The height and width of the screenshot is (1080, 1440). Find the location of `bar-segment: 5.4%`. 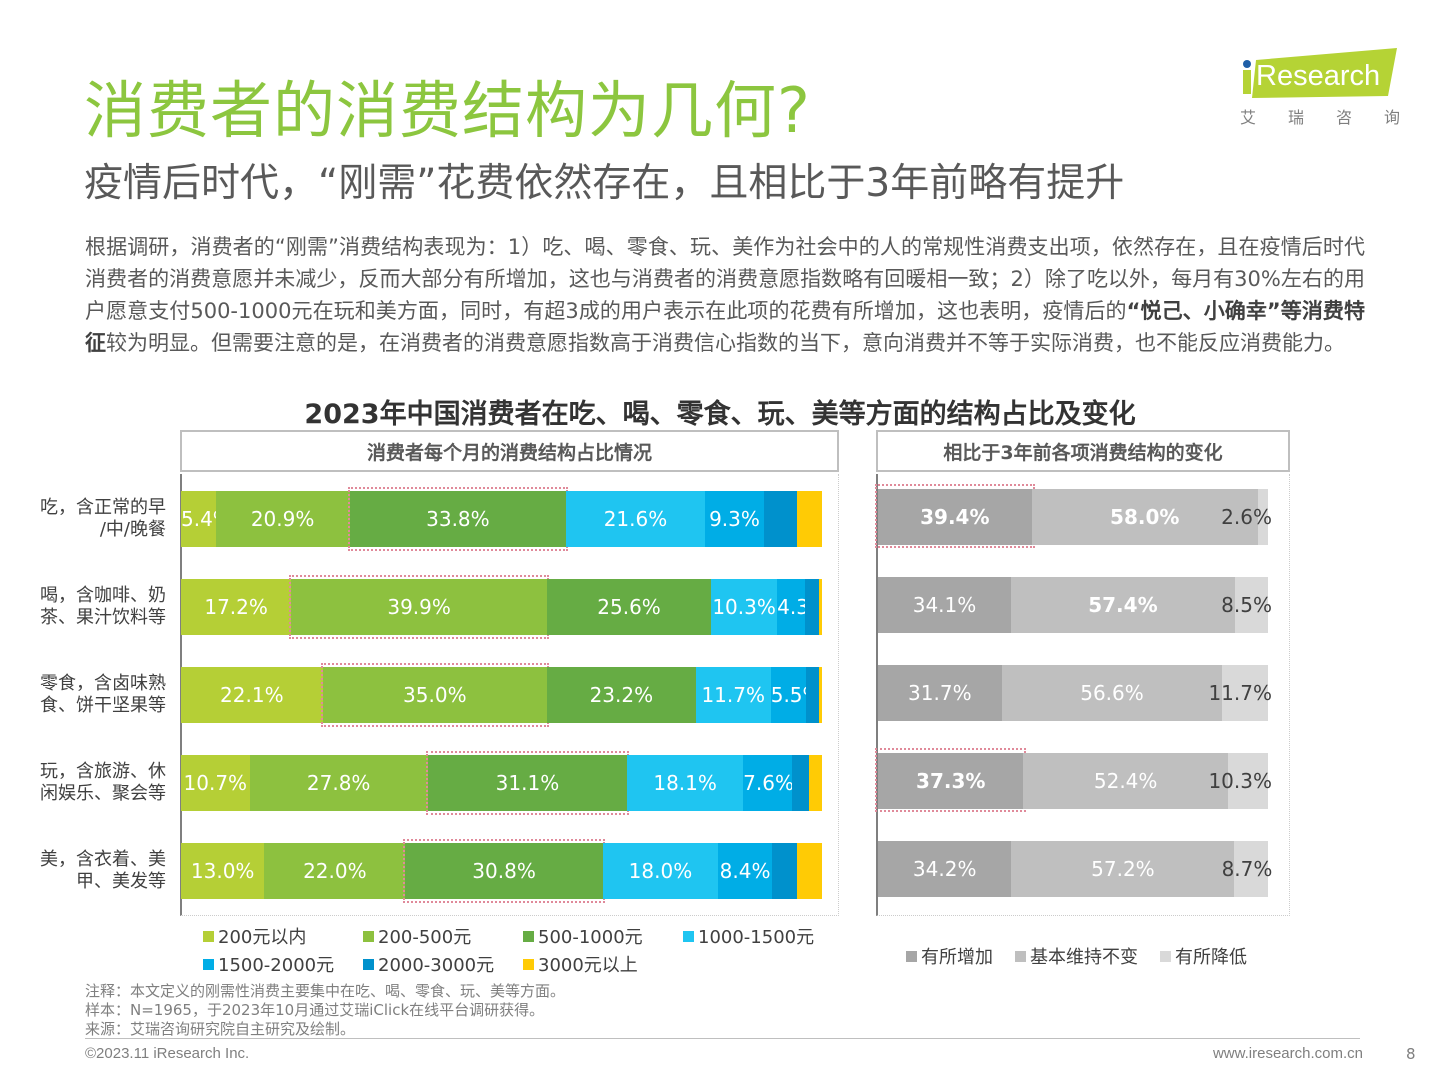

bar-segment: 5.4% is located at coordinates (206, 519).